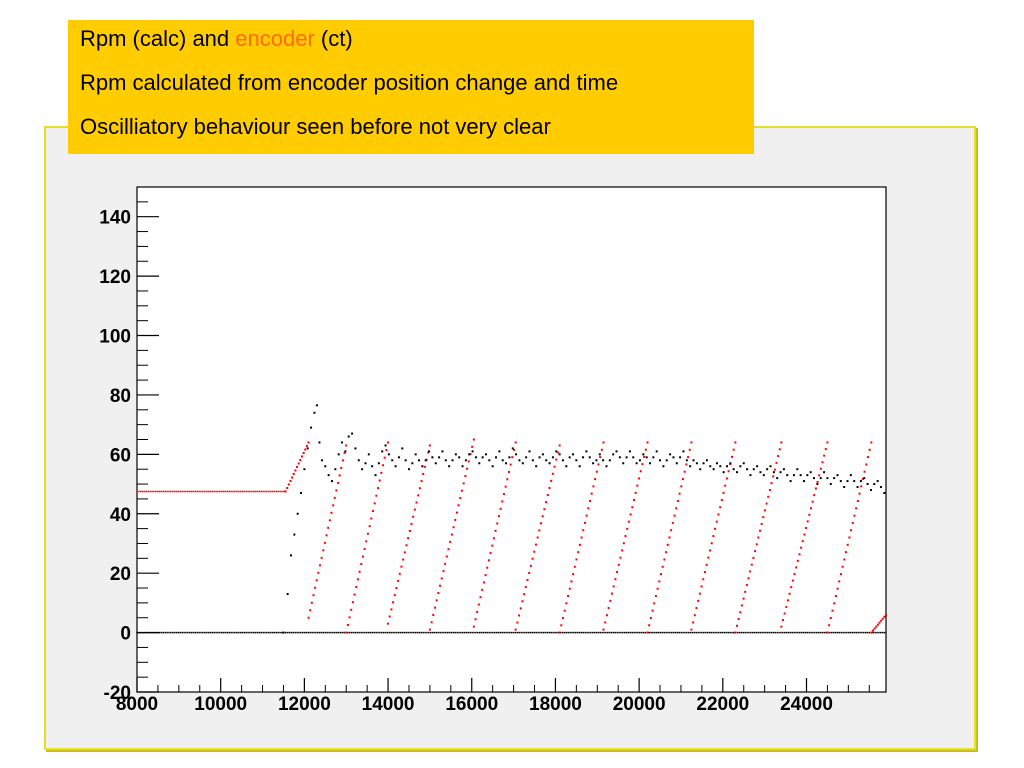 The width and height of the screenshot is (1024, 768). What do you see at coordinates (471, 704) in the screenshot?
I see `x-tick-label: 16000` at bounding box center [471, 704].